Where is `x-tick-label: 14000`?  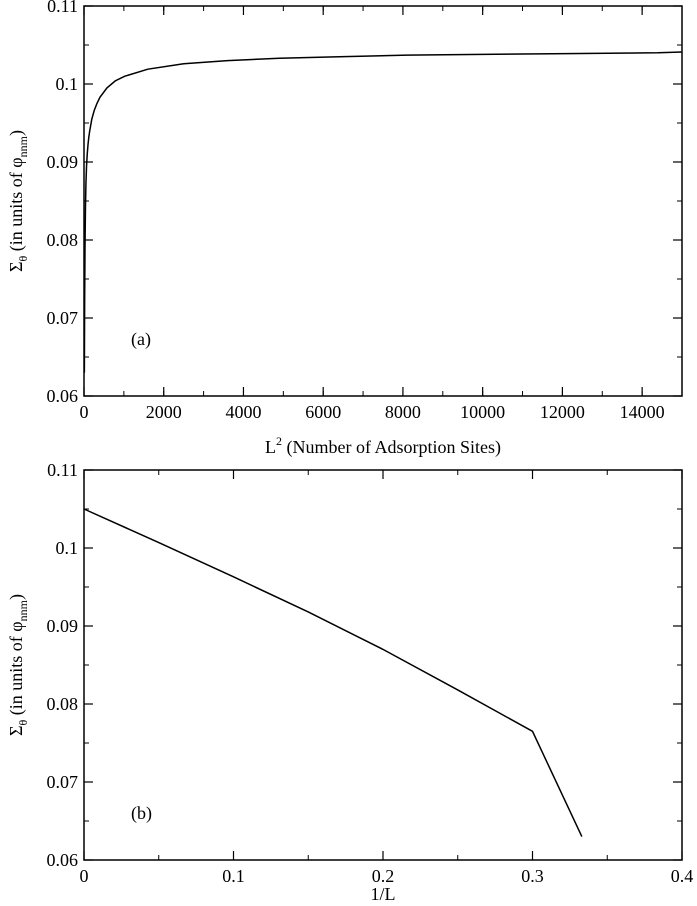 x-tick-label: 14000 is located at coordinates (642, 412).